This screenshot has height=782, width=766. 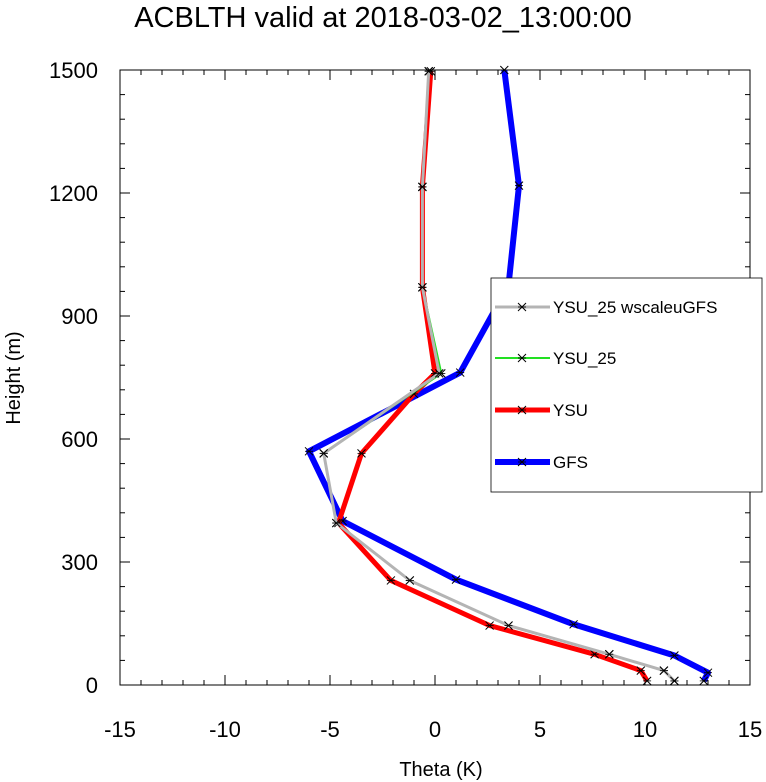 What do you see at coordinates (541, 462) in the screenshot?
I see `legend-item: GFS` at bounding box center [541, 462].